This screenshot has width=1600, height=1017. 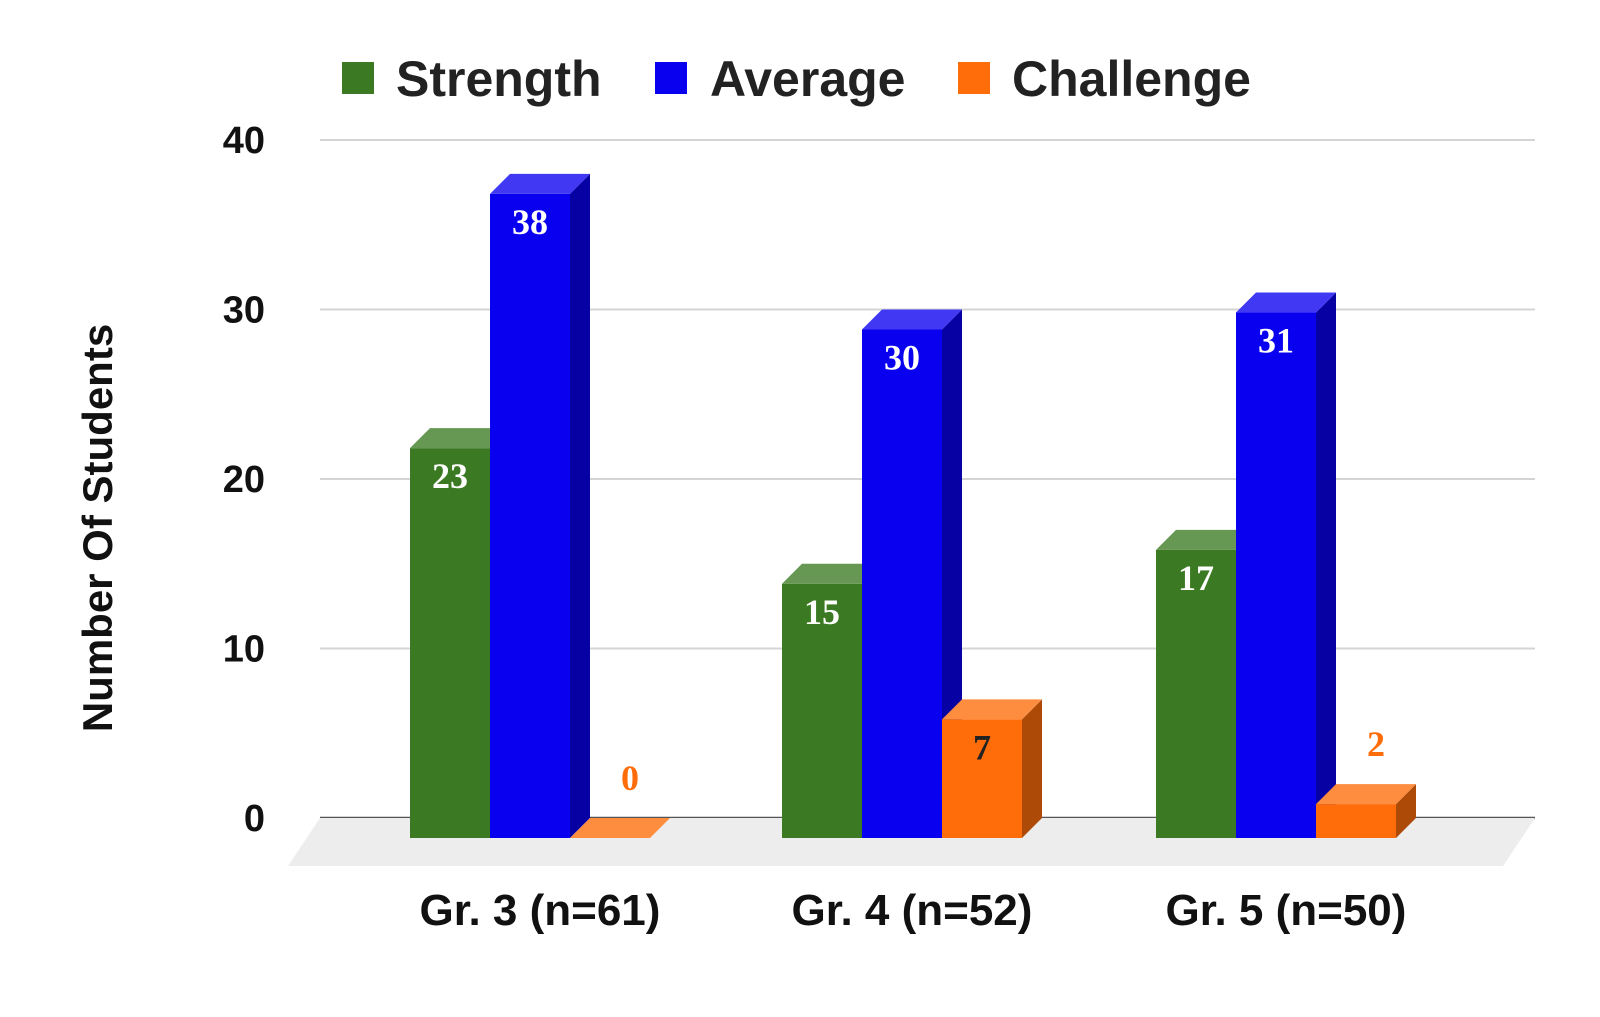 I want to click on y-tick-label: 20, so click(x=244, y=480).